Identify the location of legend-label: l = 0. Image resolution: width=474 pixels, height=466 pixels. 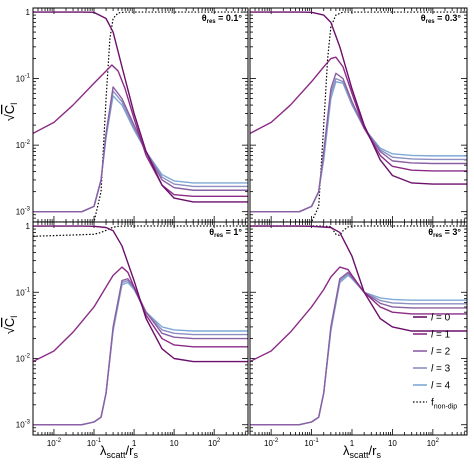
(441, 318).